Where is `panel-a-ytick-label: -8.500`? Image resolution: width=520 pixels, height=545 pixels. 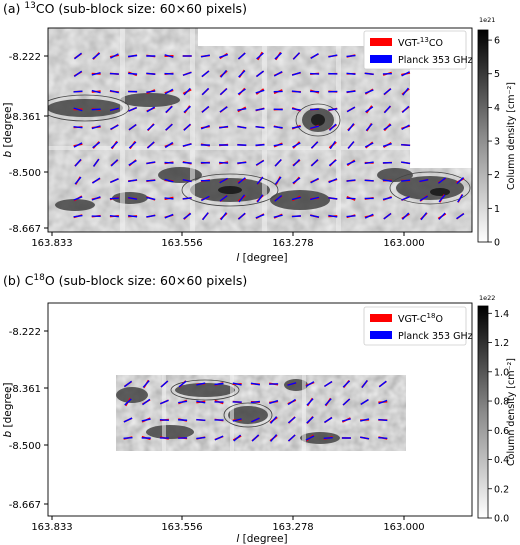
panel-a-ytick-label: -8.500 is located at coordinates (25, 173).